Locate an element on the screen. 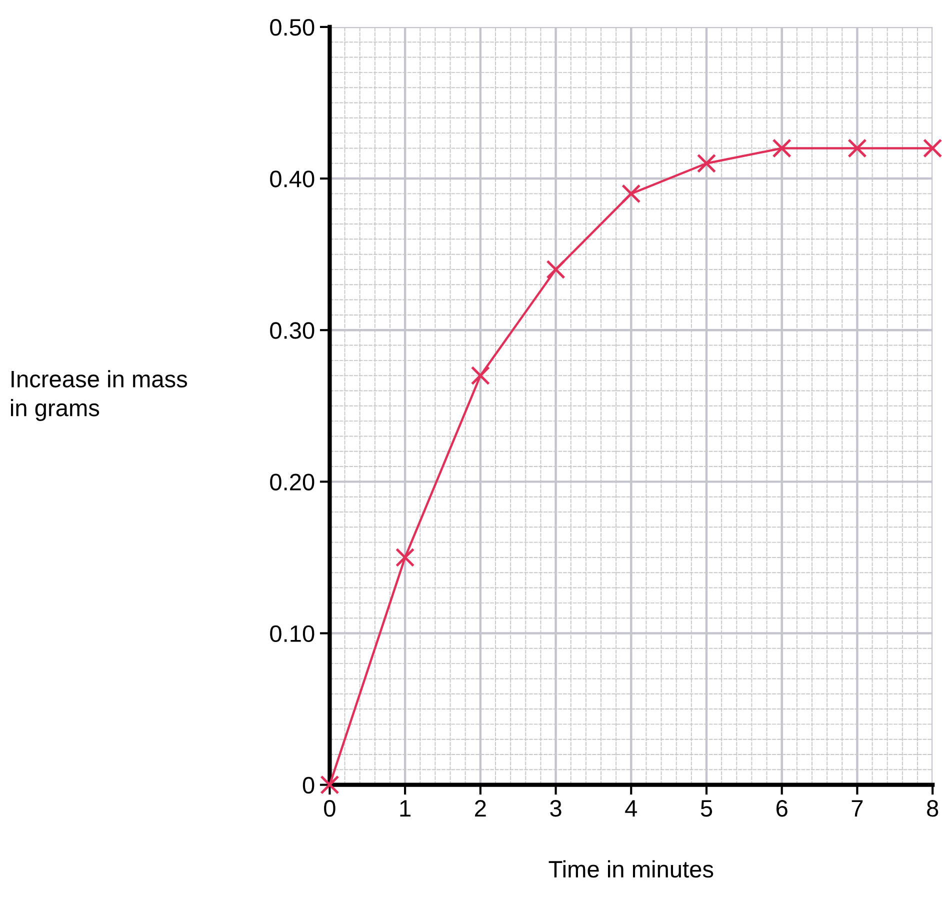  x-tick-label: 3 is located at coordinates (556, 808).